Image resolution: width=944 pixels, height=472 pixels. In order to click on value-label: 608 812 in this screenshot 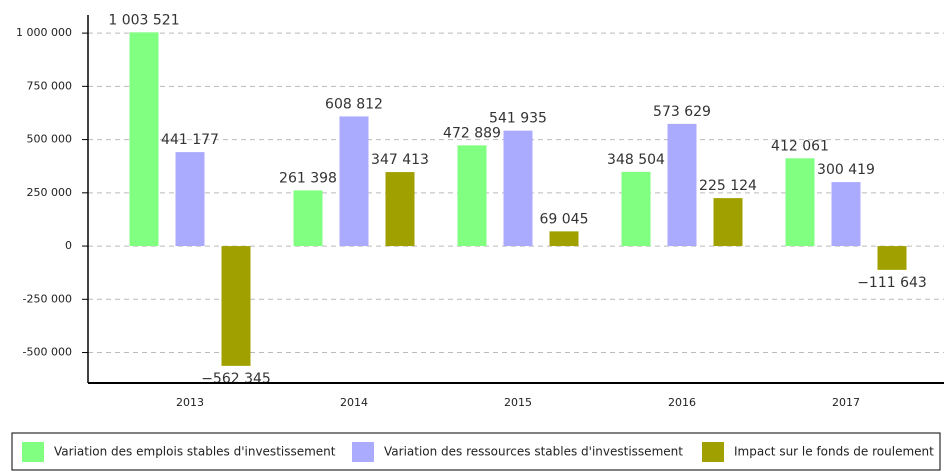, I will do `click(354, 104)`.